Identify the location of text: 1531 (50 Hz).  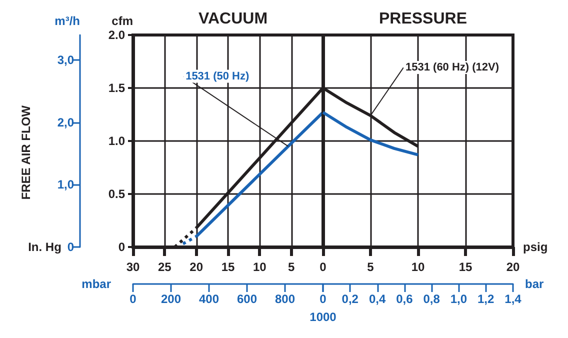
(218, 76).